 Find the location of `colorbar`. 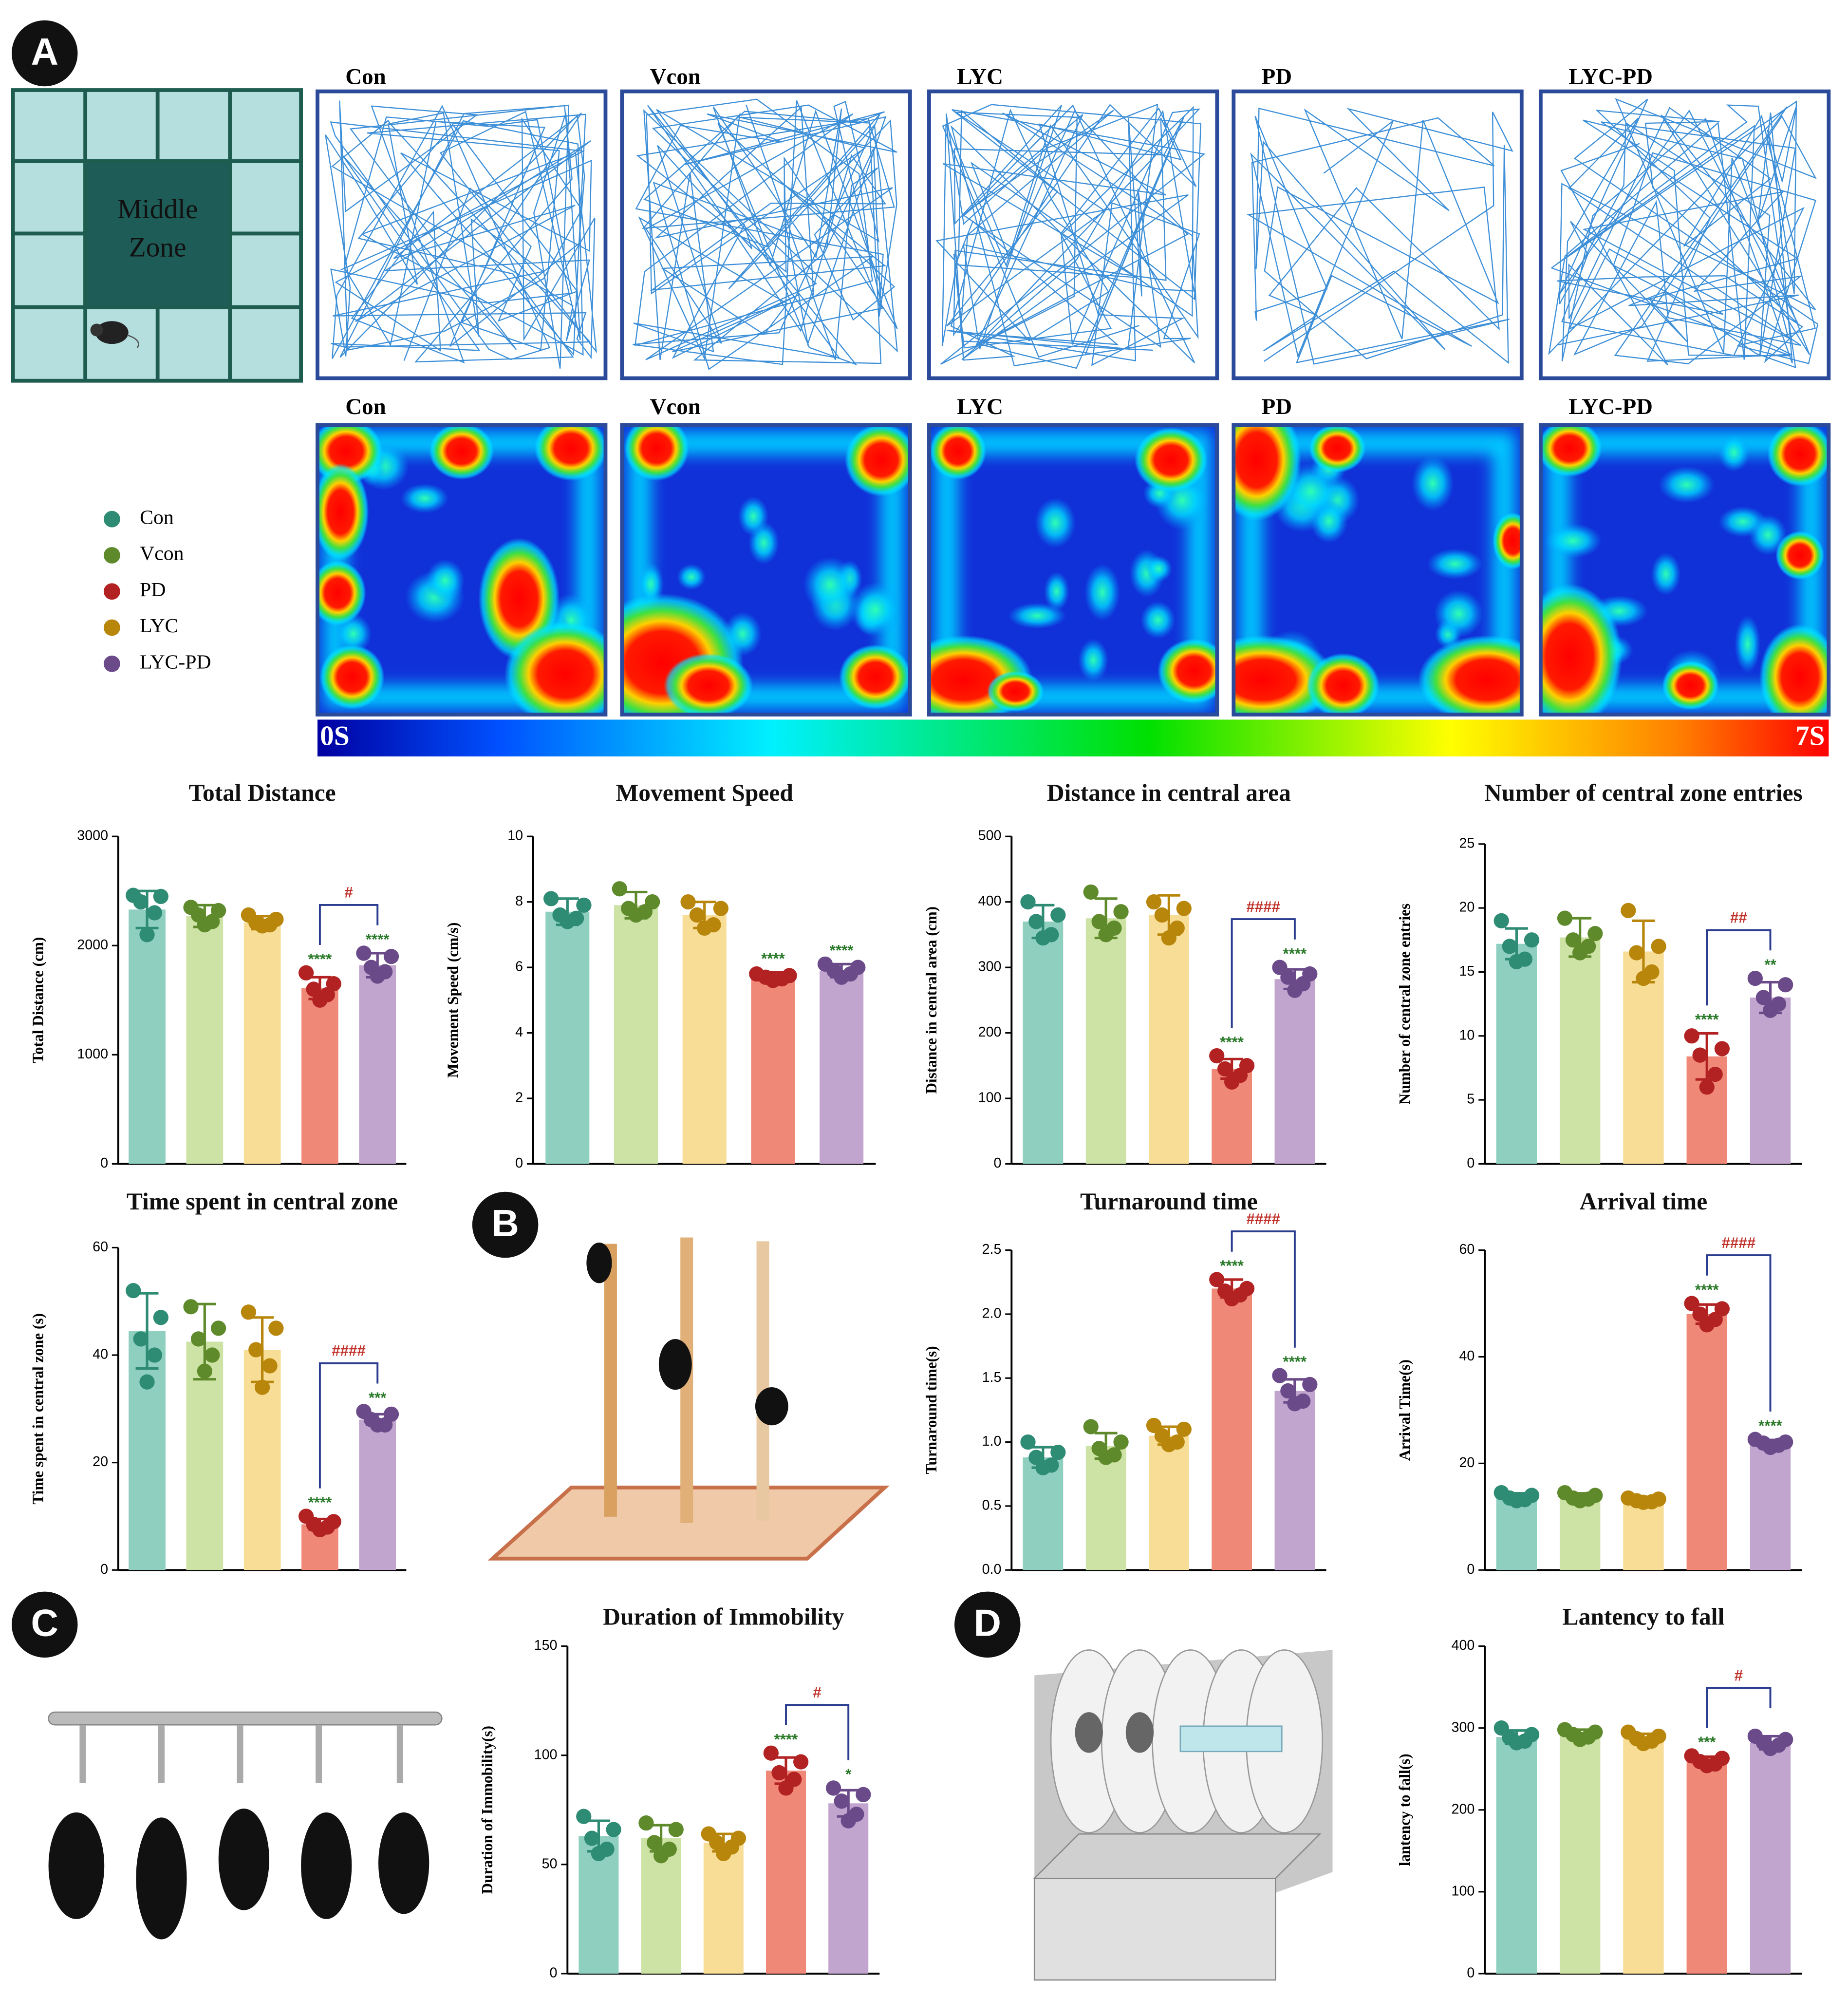

colorbar is located at coordinates (1073, 738).